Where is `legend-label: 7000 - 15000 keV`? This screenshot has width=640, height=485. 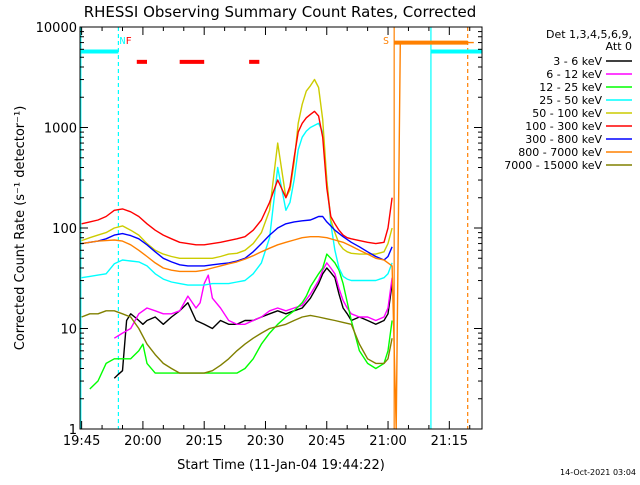
legend-label: 7000 - 15000 keV is located at coordinates (553, 165).